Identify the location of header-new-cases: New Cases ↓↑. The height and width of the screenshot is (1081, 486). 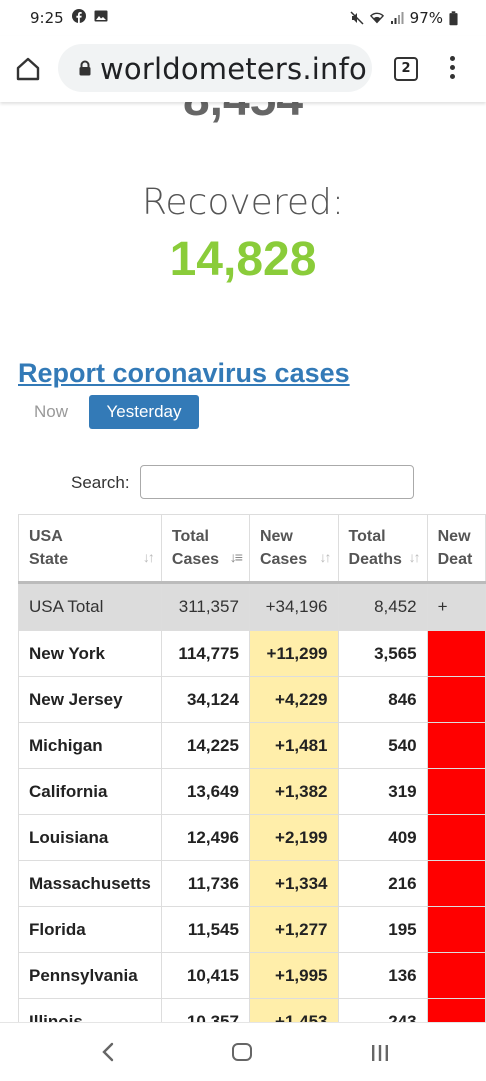
(293, 548).